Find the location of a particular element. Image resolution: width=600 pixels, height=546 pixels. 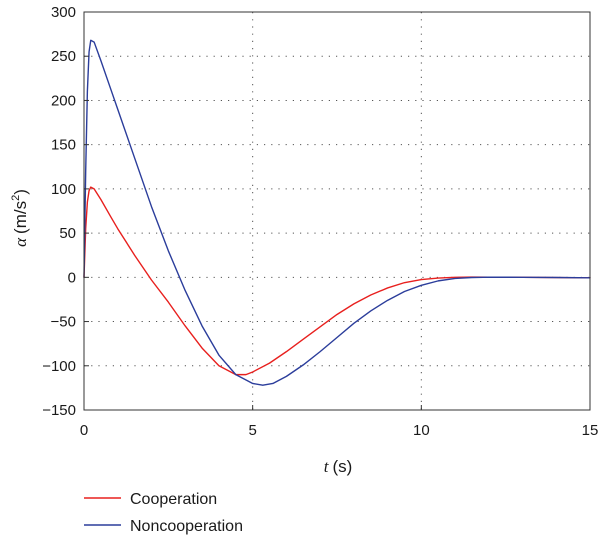

x-axis-symbol: t is located at coordinates (327, 466).